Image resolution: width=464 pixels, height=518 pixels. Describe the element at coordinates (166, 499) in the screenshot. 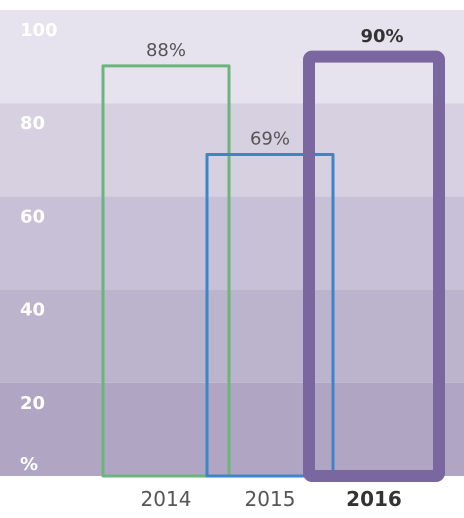

I see `x-tick-label-2014: 2014` at that location.